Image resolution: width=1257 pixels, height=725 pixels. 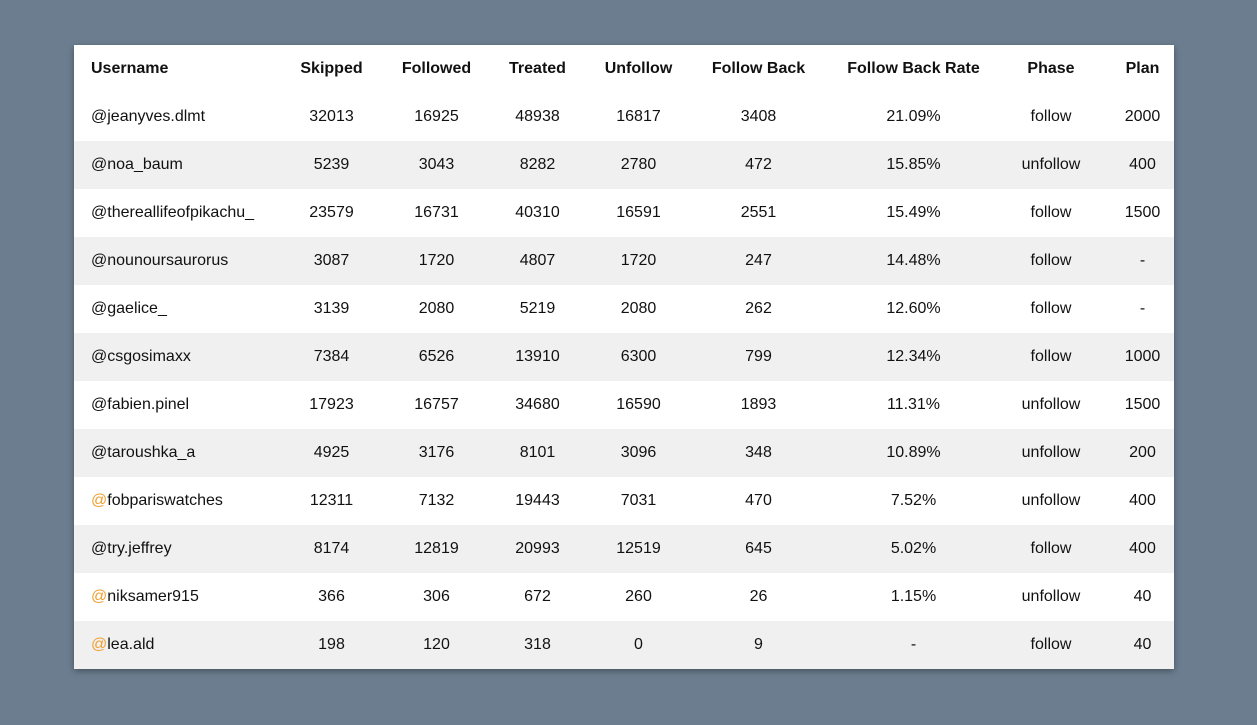 What do you see at coordinates (139, 548) in the screenshot?
I see `username-text: try.jeffrey` at bounding box center [139, 548].